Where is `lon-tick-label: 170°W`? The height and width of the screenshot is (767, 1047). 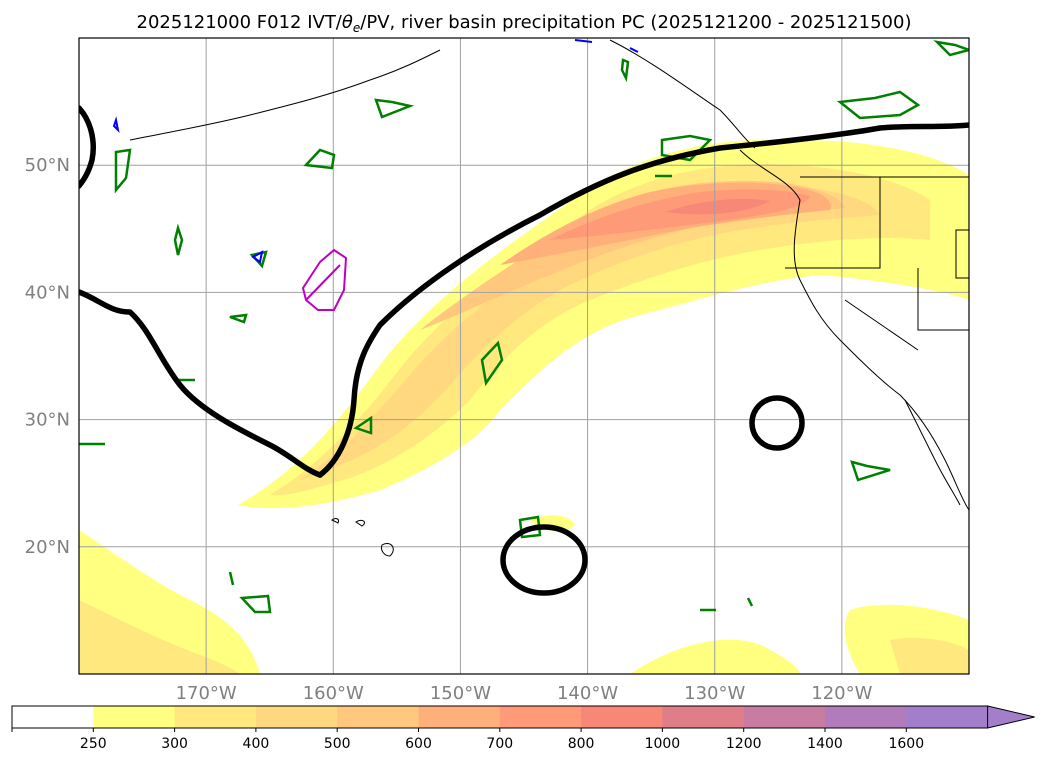 lon-tick-label: 170°W is located at coordinates (206, 693).